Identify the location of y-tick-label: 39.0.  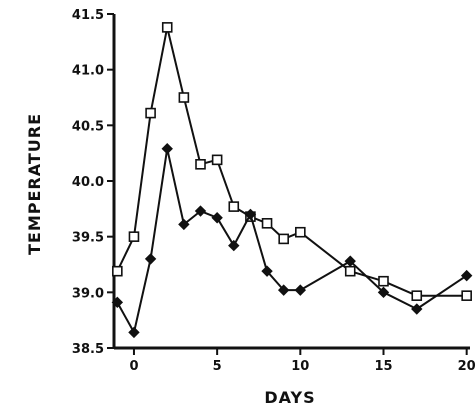
(88, 293).